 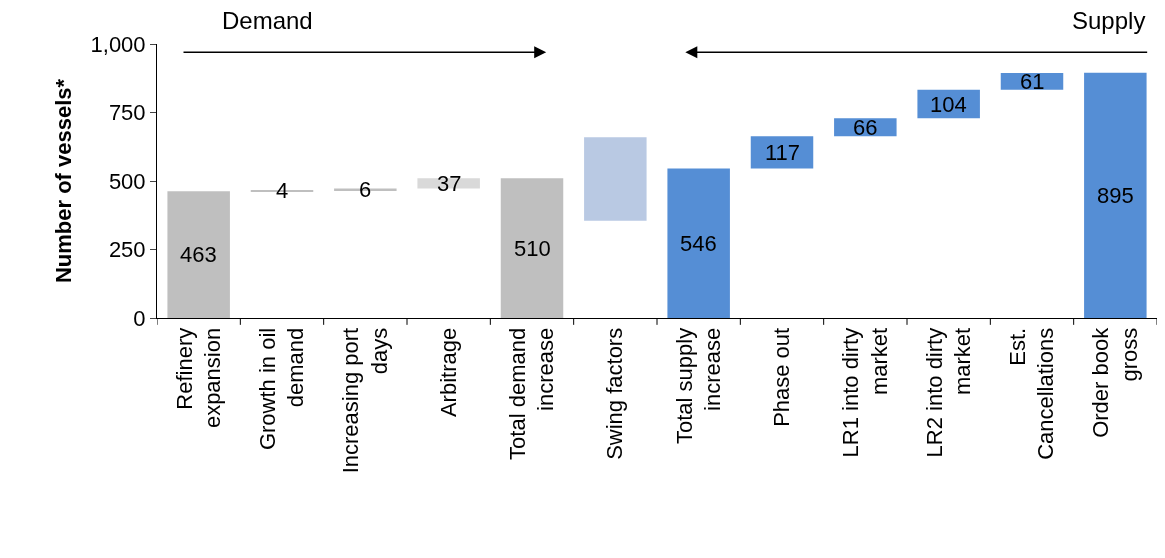 I want to click on x-tick-label: Refinery expansion, so click(x=198, y=378).